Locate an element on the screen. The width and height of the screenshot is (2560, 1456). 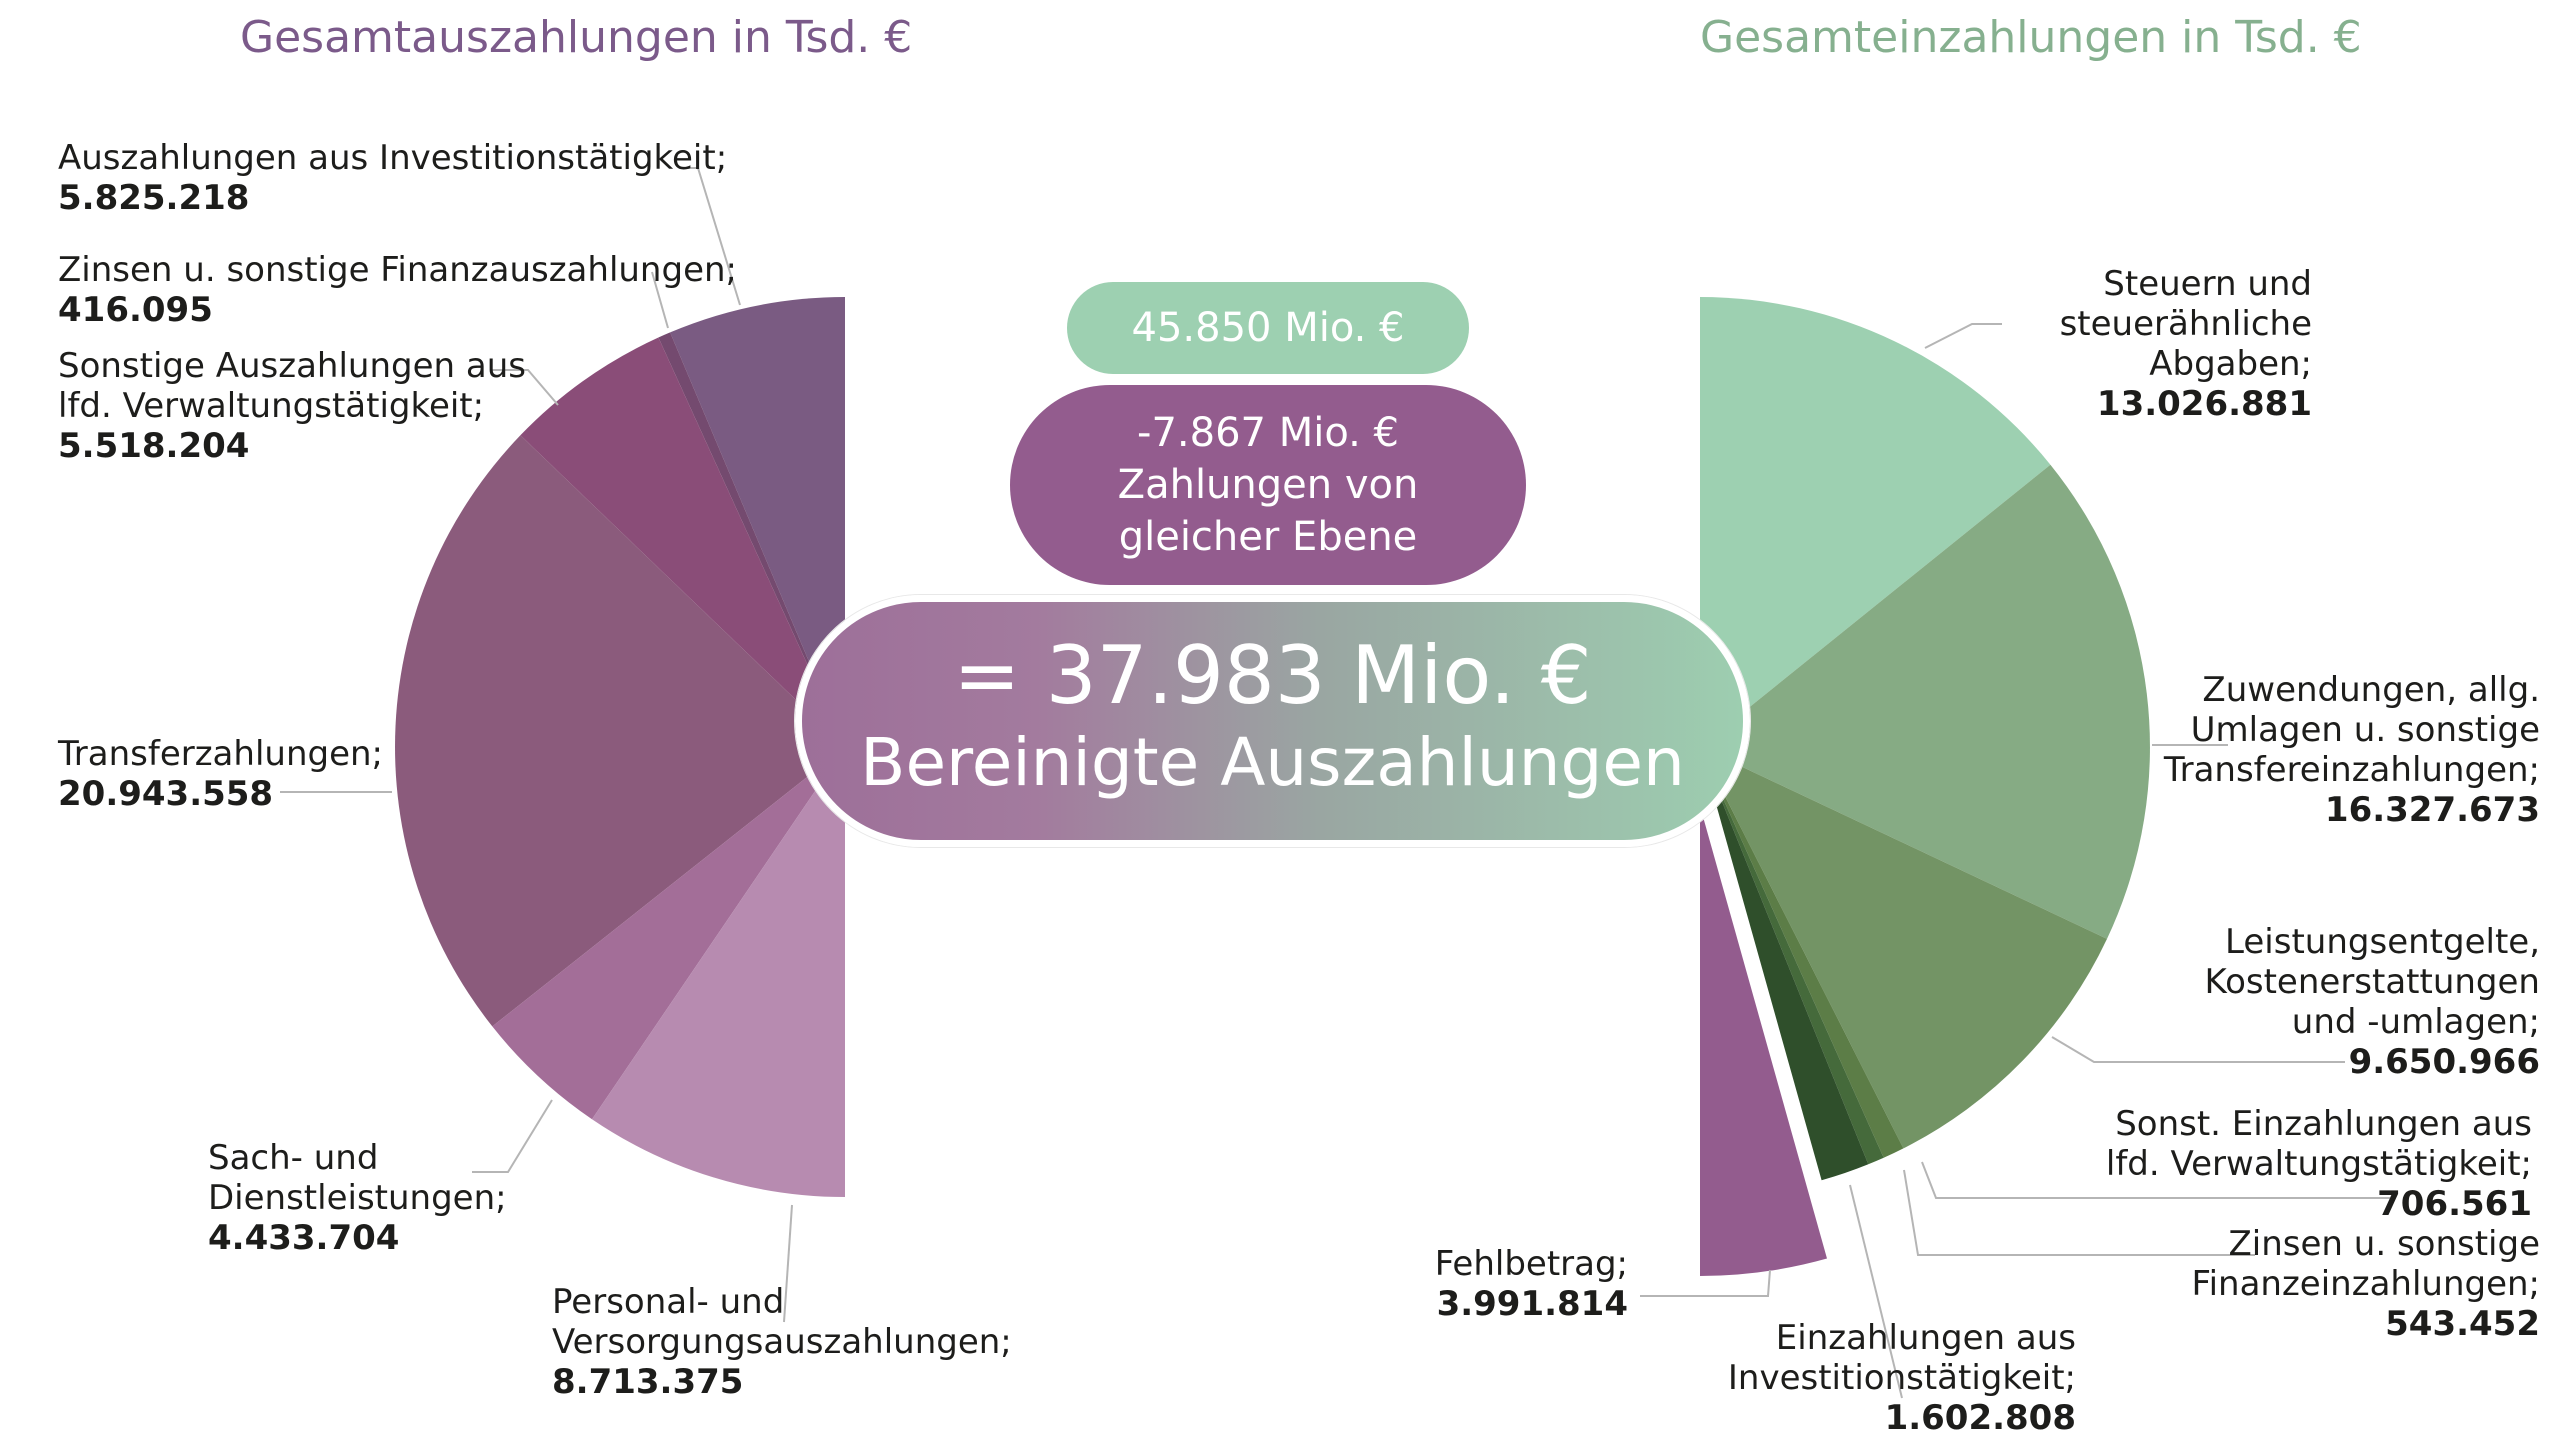
label-name: Einzahlungen aus Investitionstätigkeit; is located at coordinates (1901, 1358).